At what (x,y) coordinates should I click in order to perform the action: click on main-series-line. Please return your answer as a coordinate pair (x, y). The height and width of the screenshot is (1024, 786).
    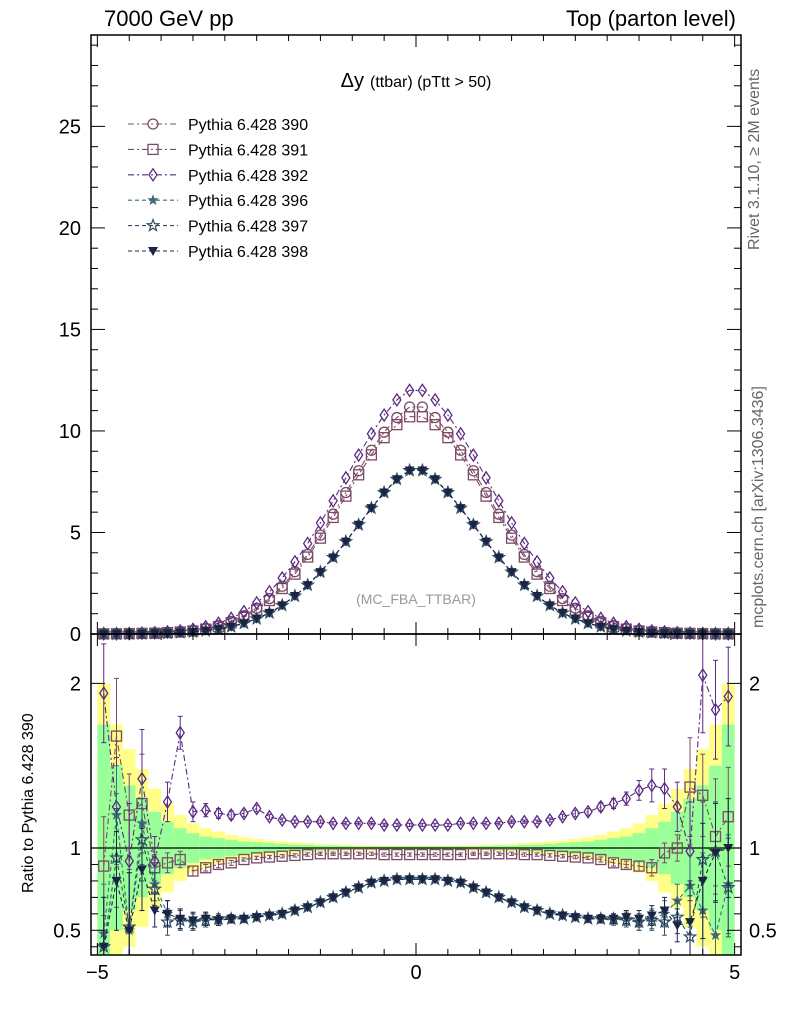
    Looking at the image, I should click on (416, 552).